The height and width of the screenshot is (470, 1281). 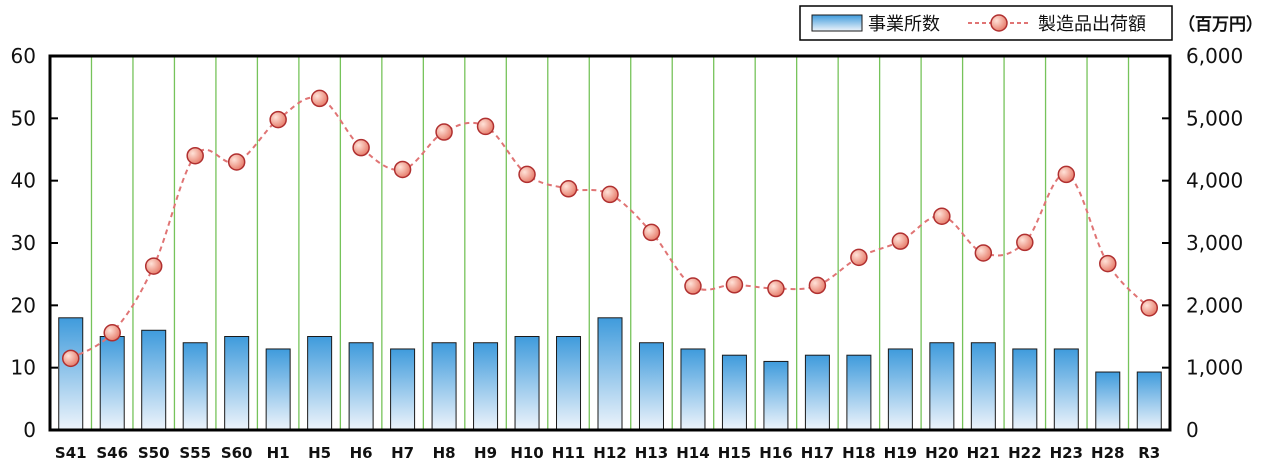 I want to click on bar-H13, so click(x=651, y=386).